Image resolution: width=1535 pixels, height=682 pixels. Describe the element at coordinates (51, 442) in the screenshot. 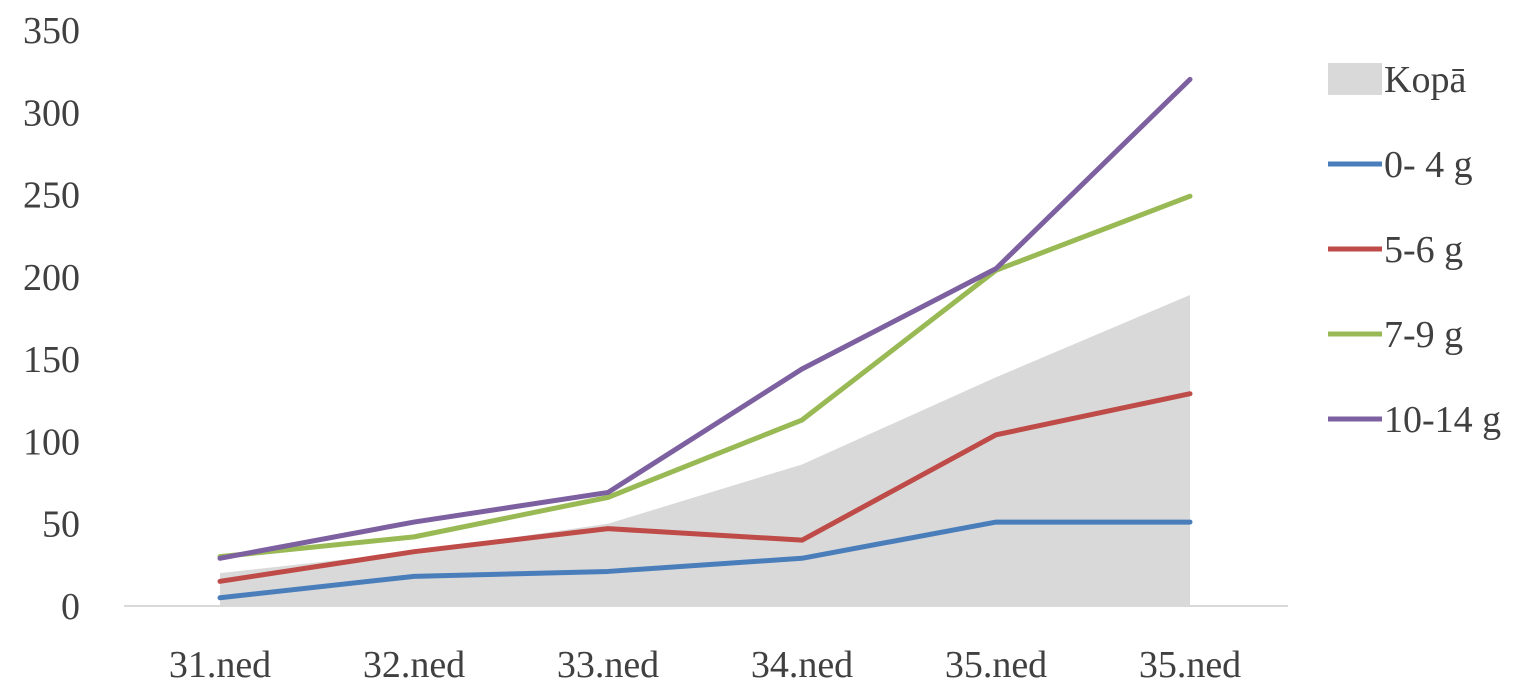

I see `y-tick-label: 100` at that location.